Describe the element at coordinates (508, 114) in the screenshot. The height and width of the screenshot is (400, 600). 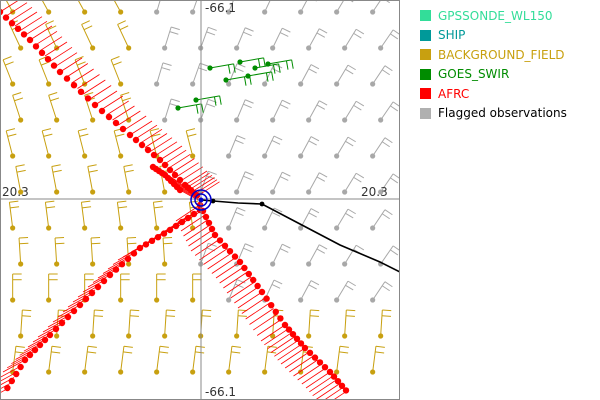
I see `legend-item-flagged: Flagged observations` at that location.